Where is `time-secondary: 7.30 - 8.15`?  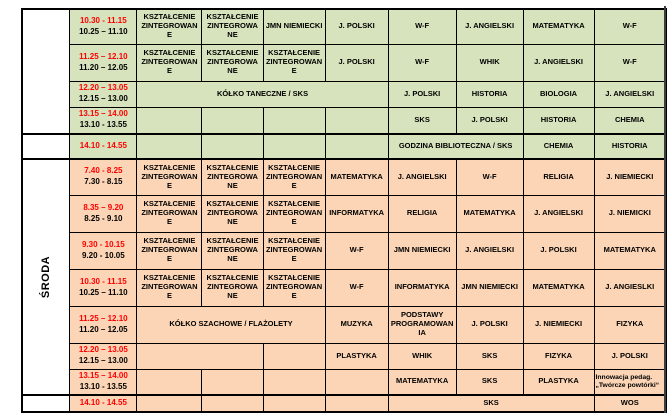
time-secondary: 7.30 - 8.15 is located at coordinates (103, 182).